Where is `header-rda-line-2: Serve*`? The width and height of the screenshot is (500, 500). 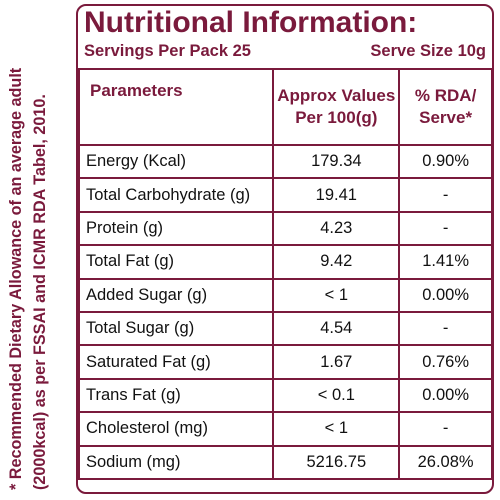
header-rda-line-2: Serve* is located at coordinates (446, 117).